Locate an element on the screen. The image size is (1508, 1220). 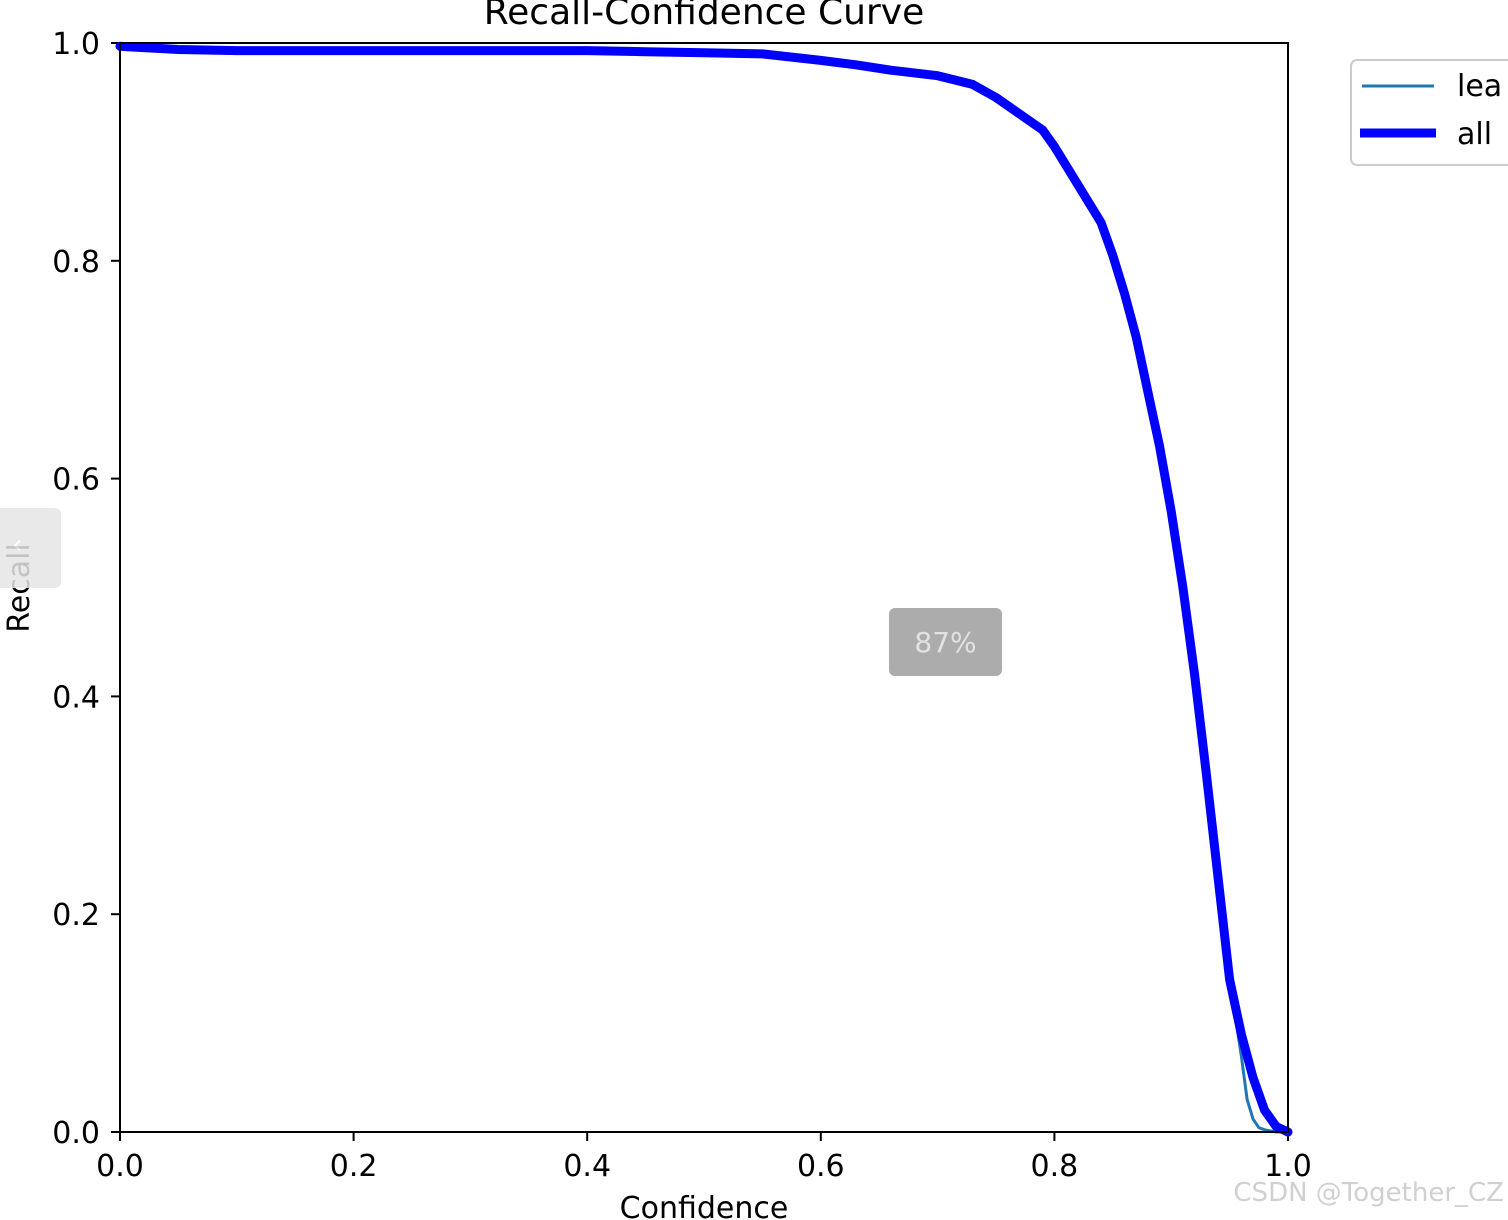
x-tick-label: 1.0 is located at coordinates (1288, 1166).